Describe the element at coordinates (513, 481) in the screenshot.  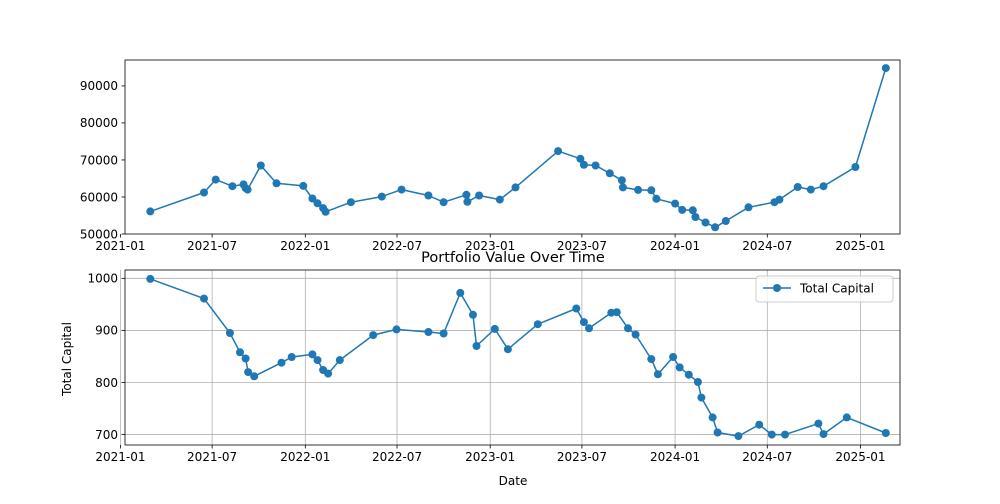
I see `x-axis-label: Date` at that location.